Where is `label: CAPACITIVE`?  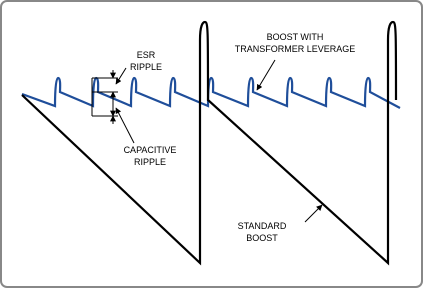
label: CAPACITIVE is located at coordinates (150, 150).